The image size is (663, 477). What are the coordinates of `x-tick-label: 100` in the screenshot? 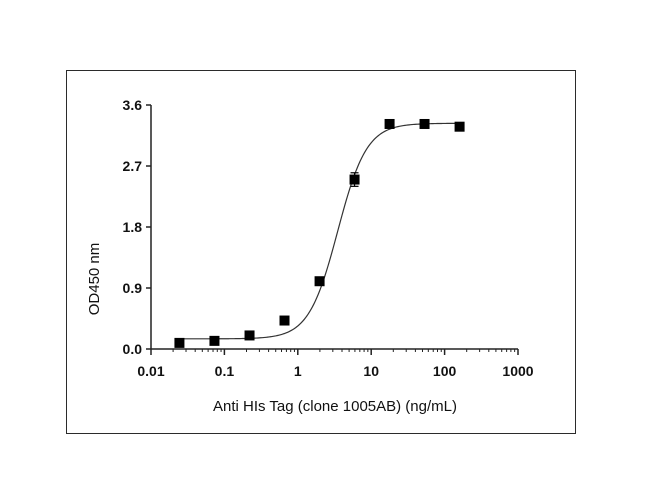 It's located at (445, 371).